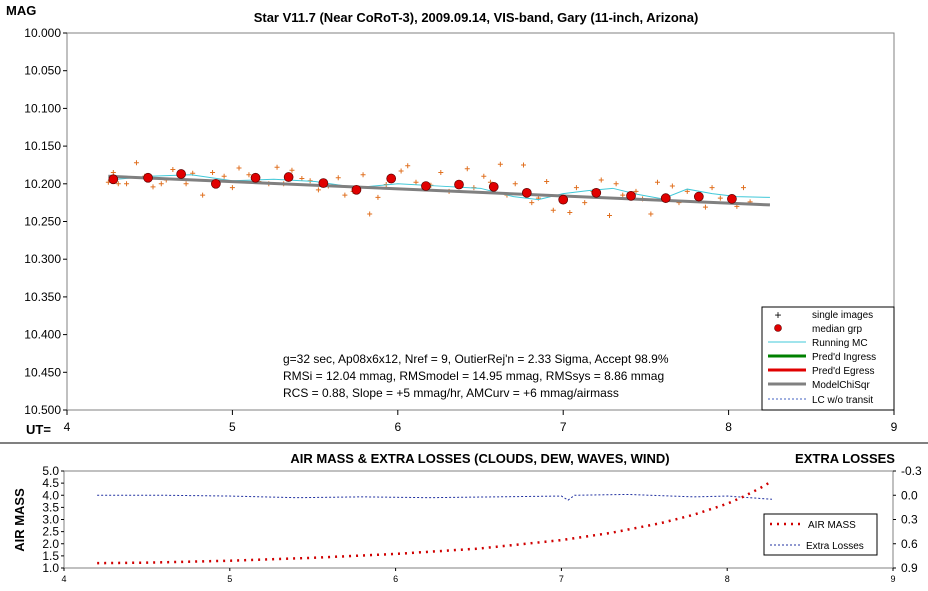 This screenshot has height=591, width=928. I want to click on top-x-axis-label: UT=, so click(38, 429).